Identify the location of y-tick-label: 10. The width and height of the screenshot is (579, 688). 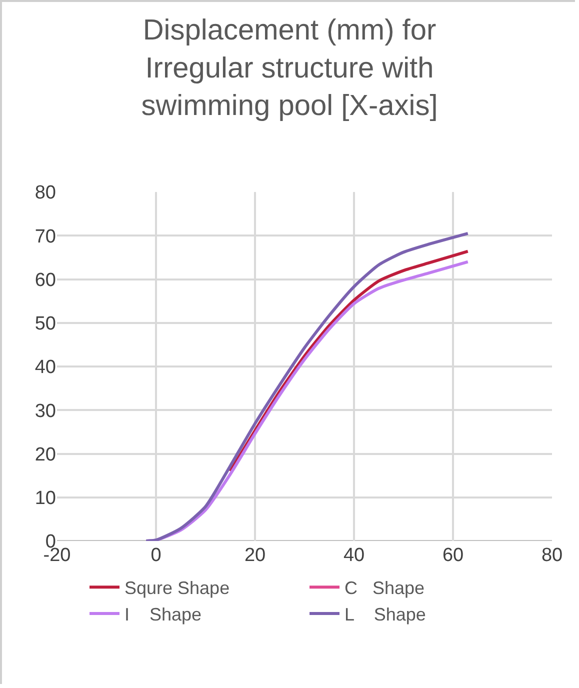
(45, 499).